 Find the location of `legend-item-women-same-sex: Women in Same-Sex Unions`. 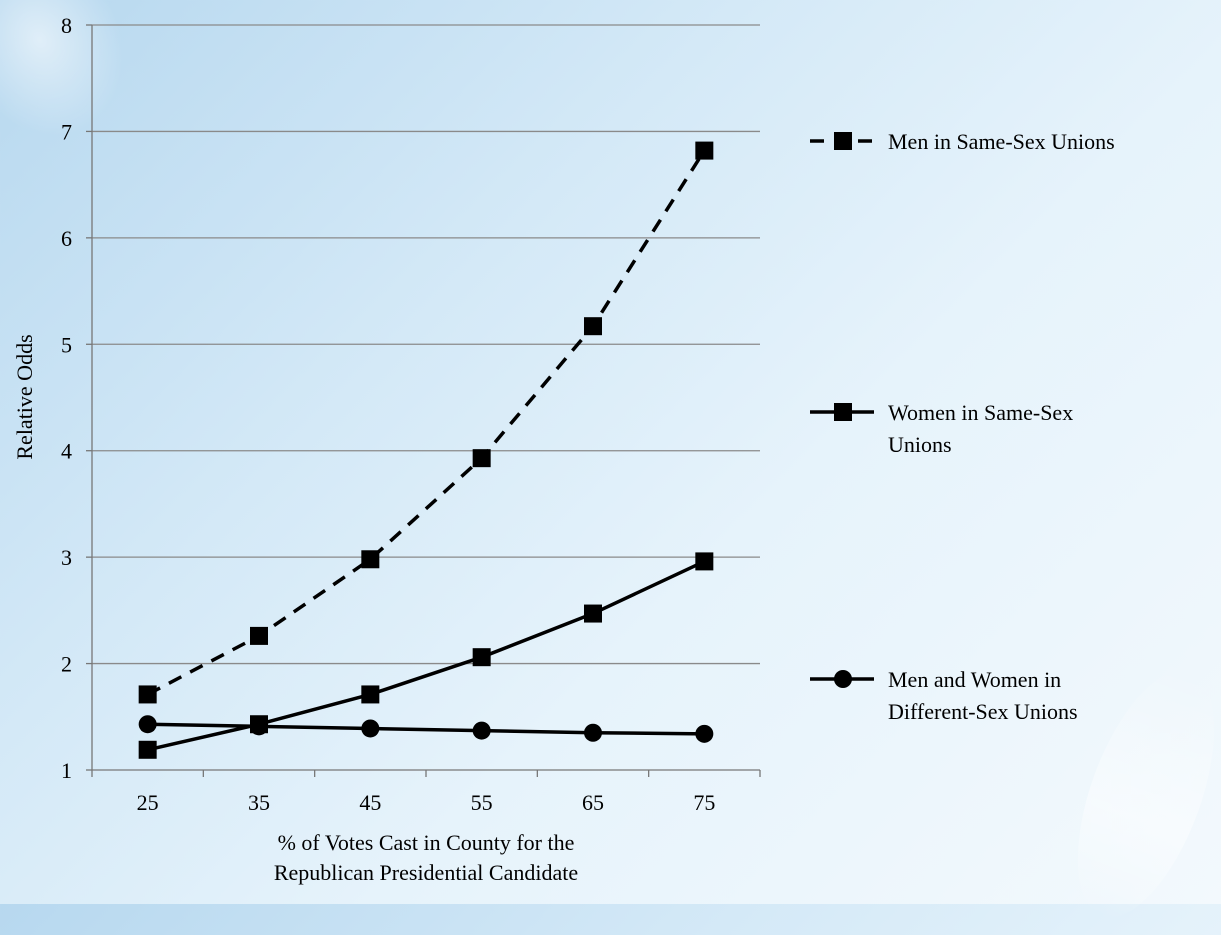

legend-item-women-same-sex: Women in Same-Sex Unions is located at coordinates (941, 428).